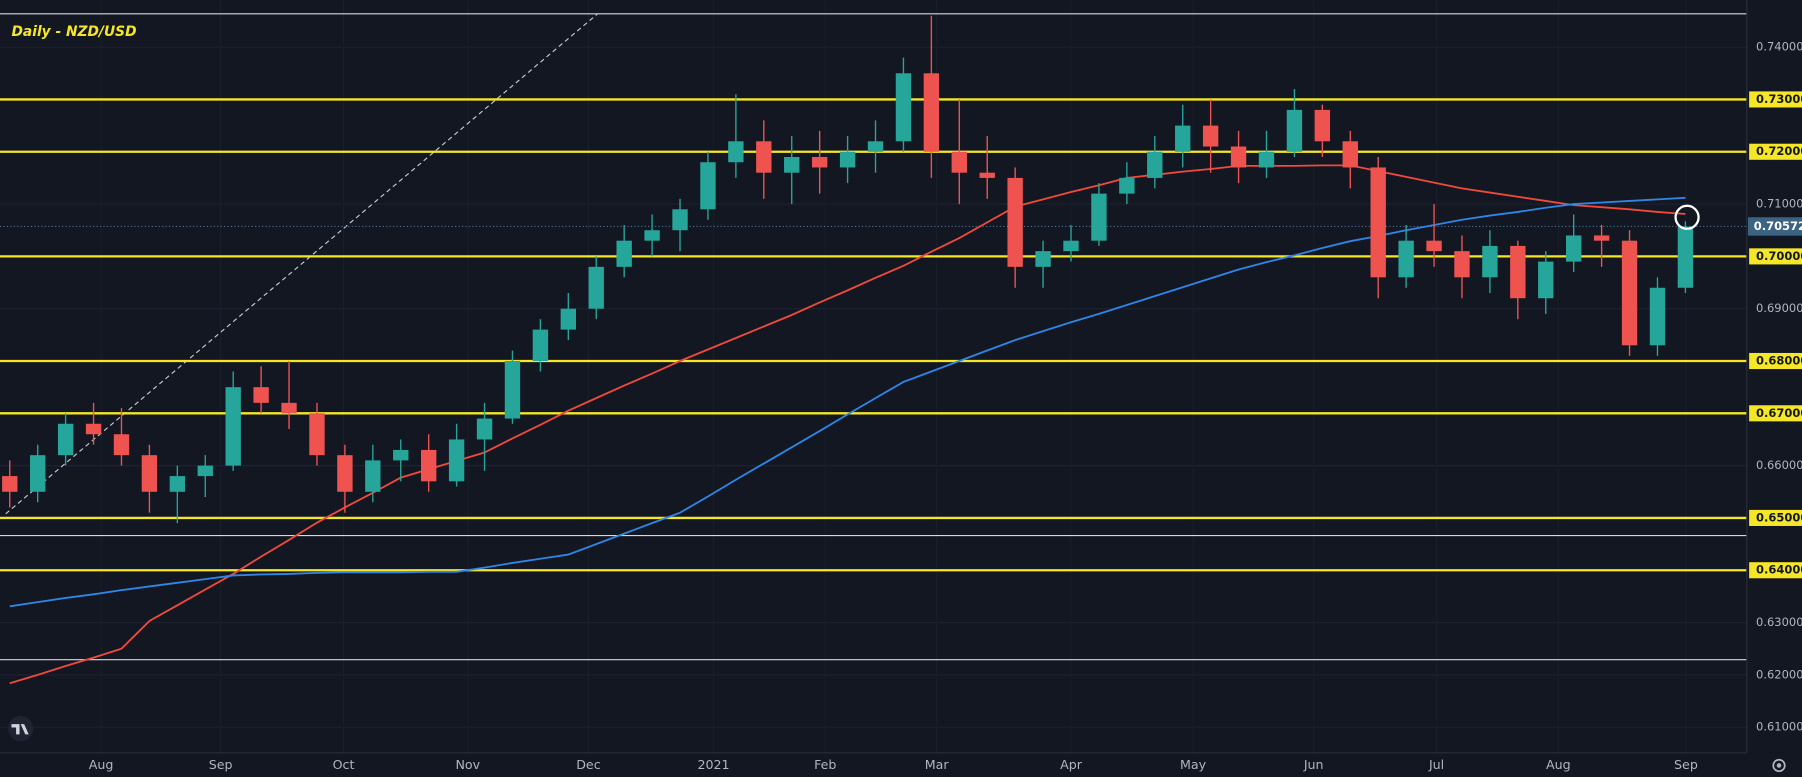 The image size is (1802, 777). Describe the element at coordinates (1779, 765) in the screenshot. I see `settings-icon` at that location.